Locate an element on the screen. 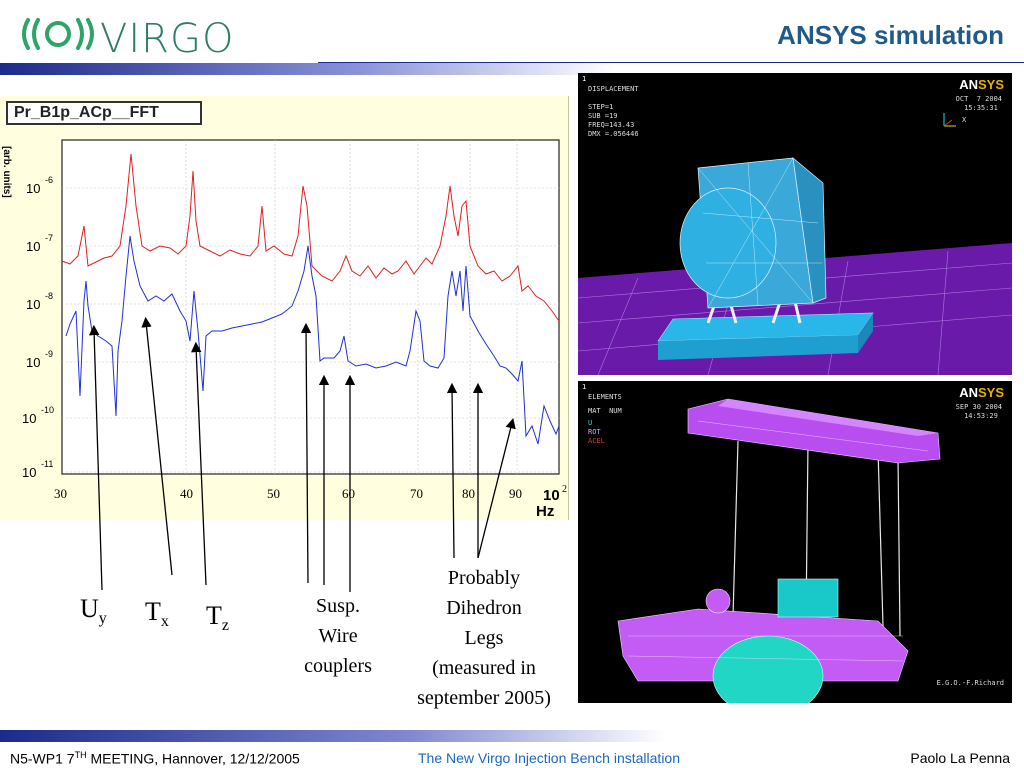 The height and width of the screenshot is (768, 1024). payload-cylinder is located at coordinates (728, 243).